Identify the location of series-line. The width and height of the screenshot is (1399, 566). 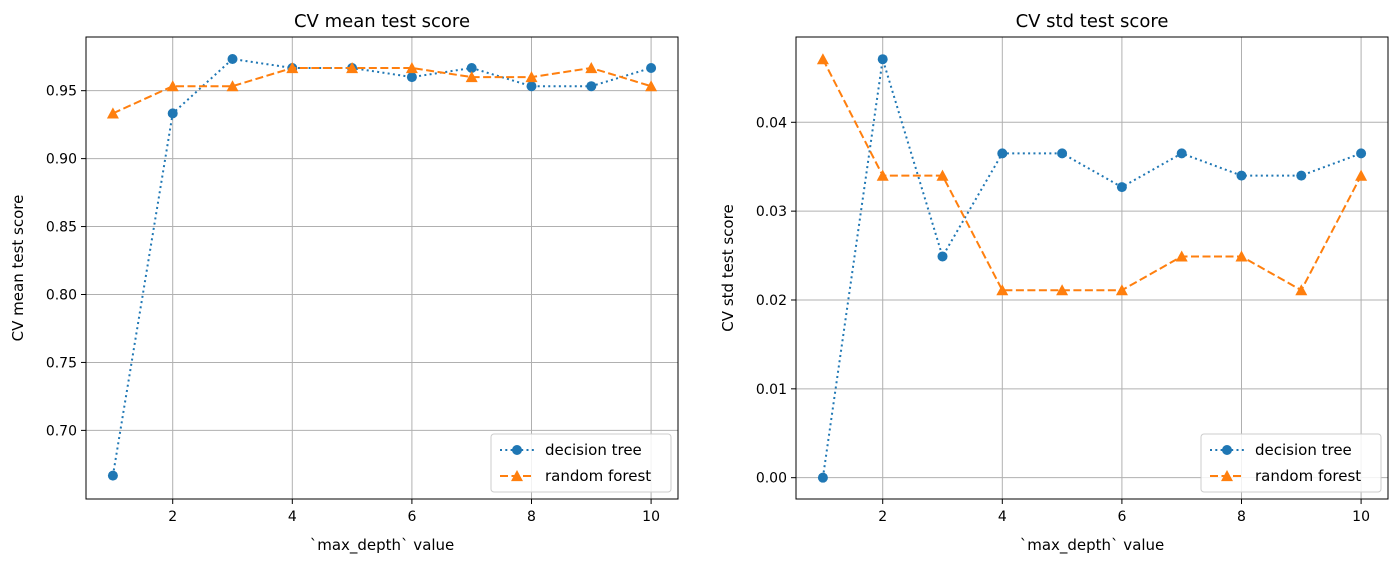
(382, 90).